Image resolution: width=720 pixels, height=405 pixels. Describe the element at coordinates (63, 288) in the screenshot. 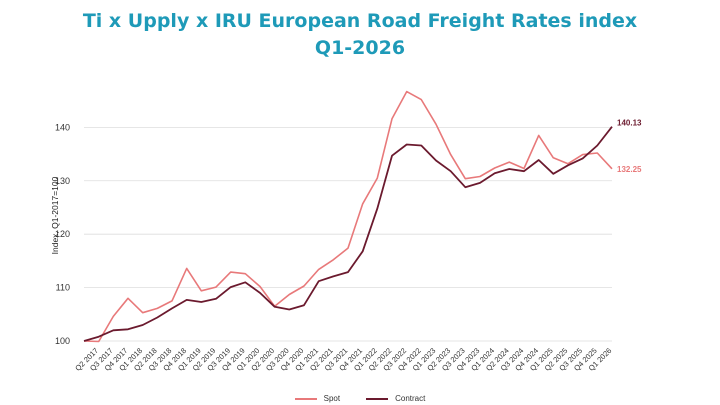

I see `y-tick-label-110: 110` at that location.